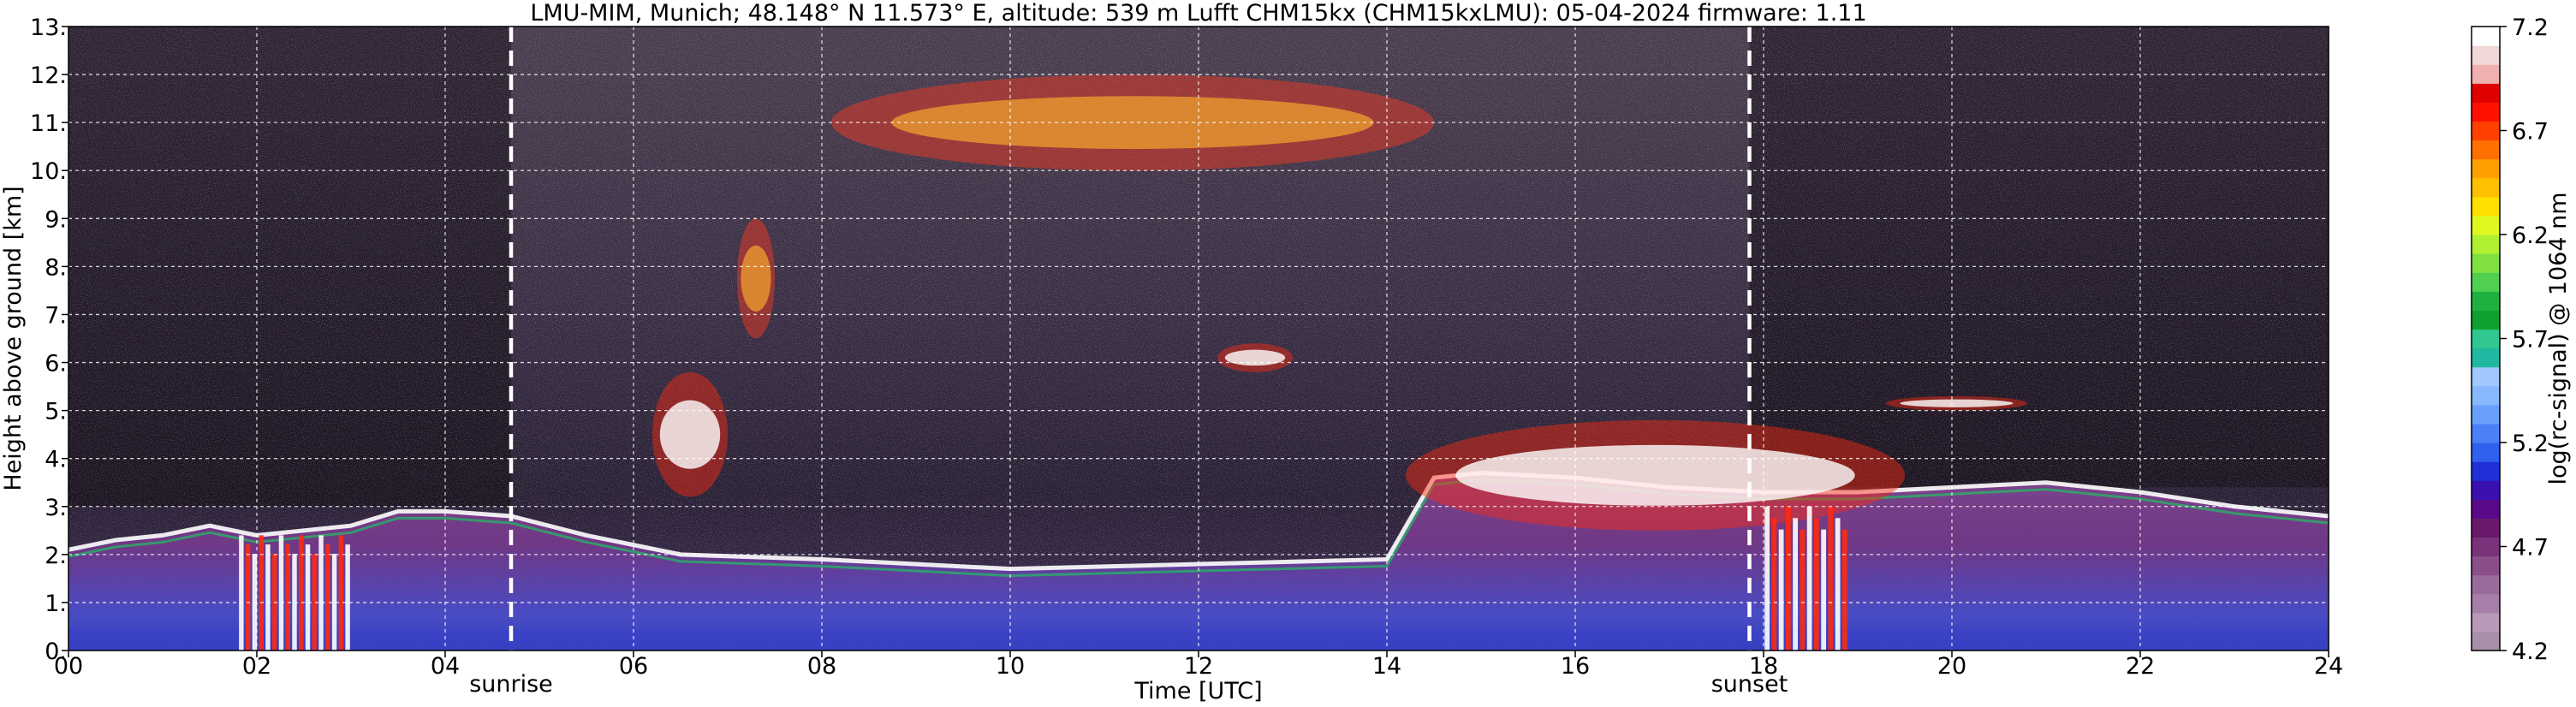 The image size is (2576, 707). I want to click on colorbar-tick-label: 5.7, so click(2531, 340).